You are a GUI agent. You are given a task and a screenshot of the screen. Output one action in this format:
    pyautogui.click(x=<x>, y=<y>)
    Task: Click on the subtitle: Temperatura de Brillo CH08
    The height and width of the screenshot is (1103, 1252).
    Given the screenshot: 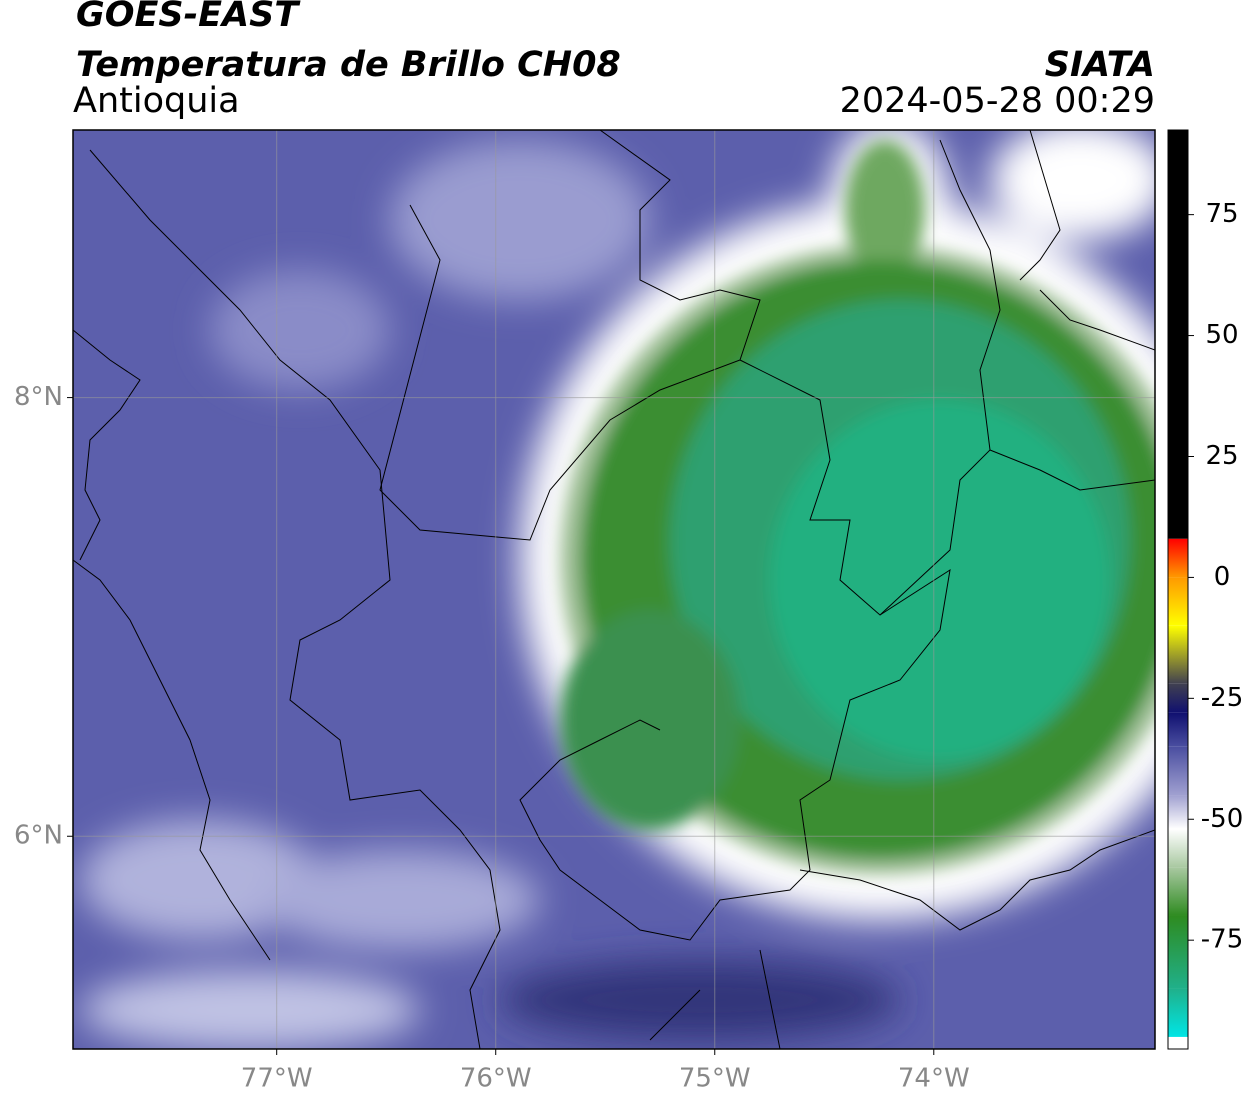 What is the action you would take?
    pyautogui.click(x=348, y=65)
    